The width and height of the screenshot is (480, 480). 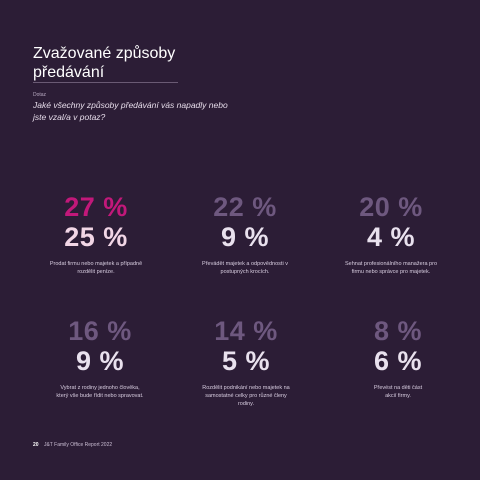 What do you see at coordinates (36, 445) in the screenshot?
I see `page-number: 20` at bounding box center [36, 445].